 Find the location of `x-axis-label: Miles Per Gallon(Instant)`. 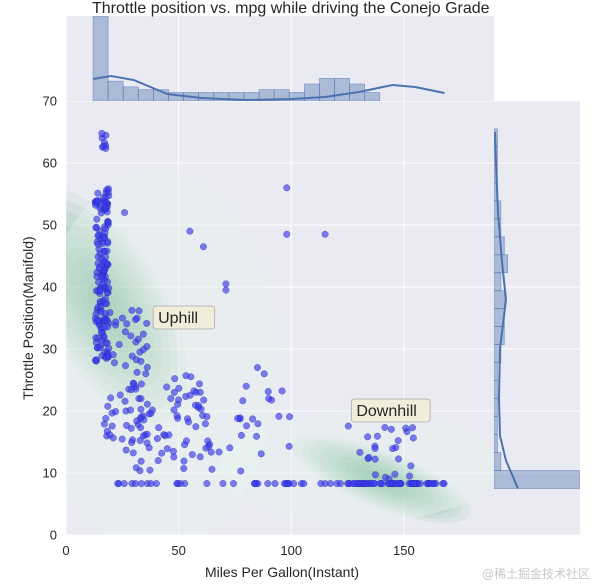

x-axis-label: Miles Per Gallon(Instant) is located at coordinates (282, 572).